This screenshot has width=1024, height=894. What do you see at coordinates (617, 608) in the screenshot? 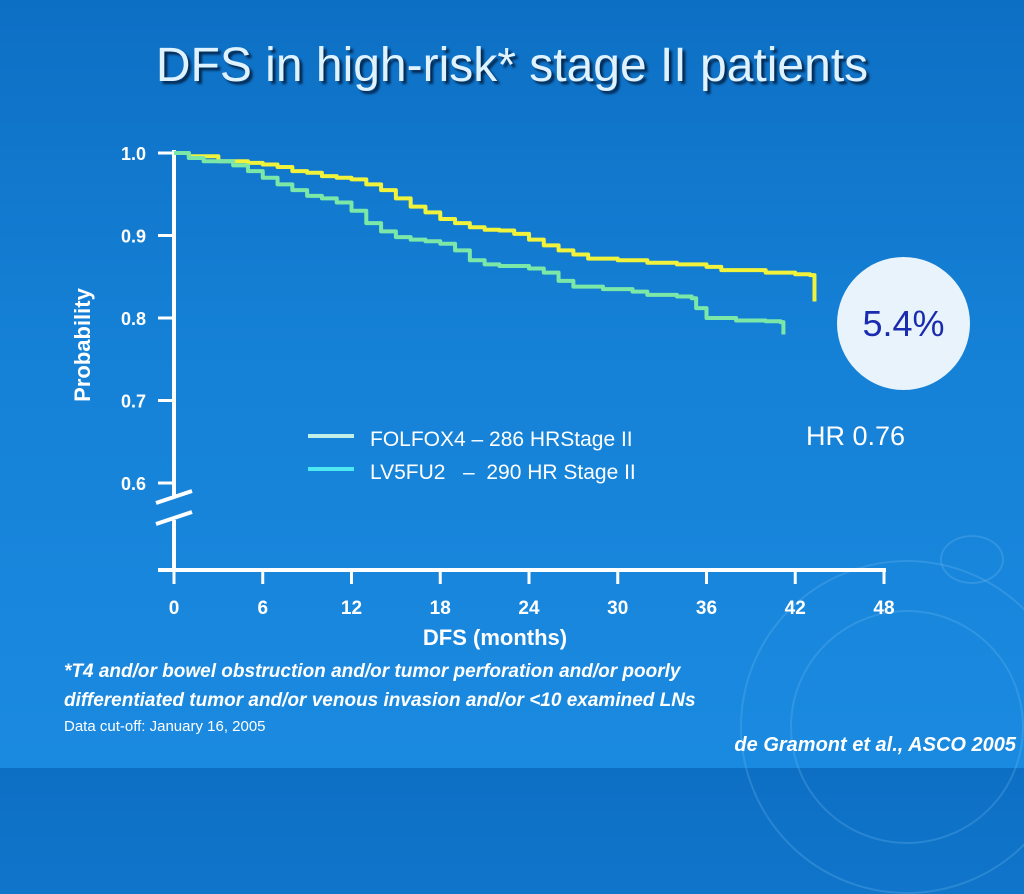
I see `x-tick-label: 30` at bounding box center [617, 608].